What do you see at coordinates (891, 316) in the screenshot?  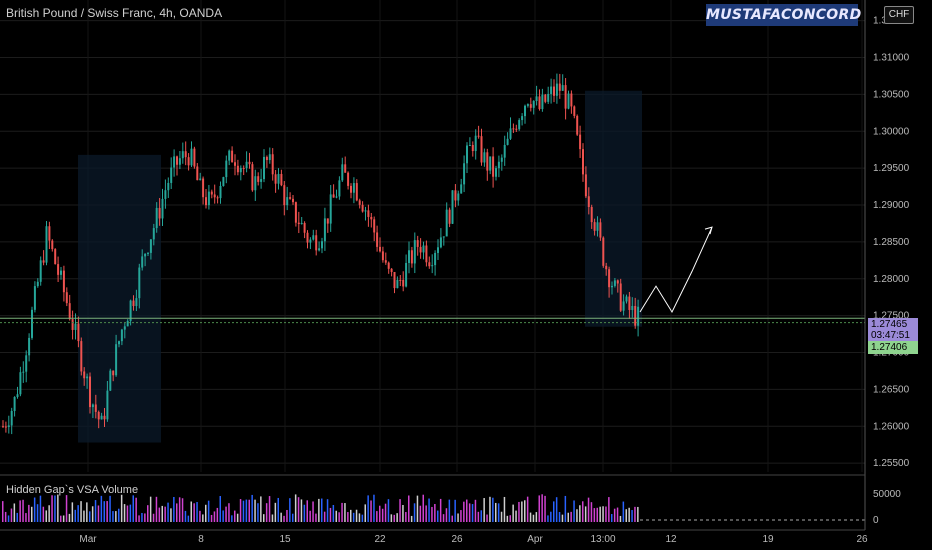 I see `price-tick-label: 1.27500` at bounding box center [891, 316].